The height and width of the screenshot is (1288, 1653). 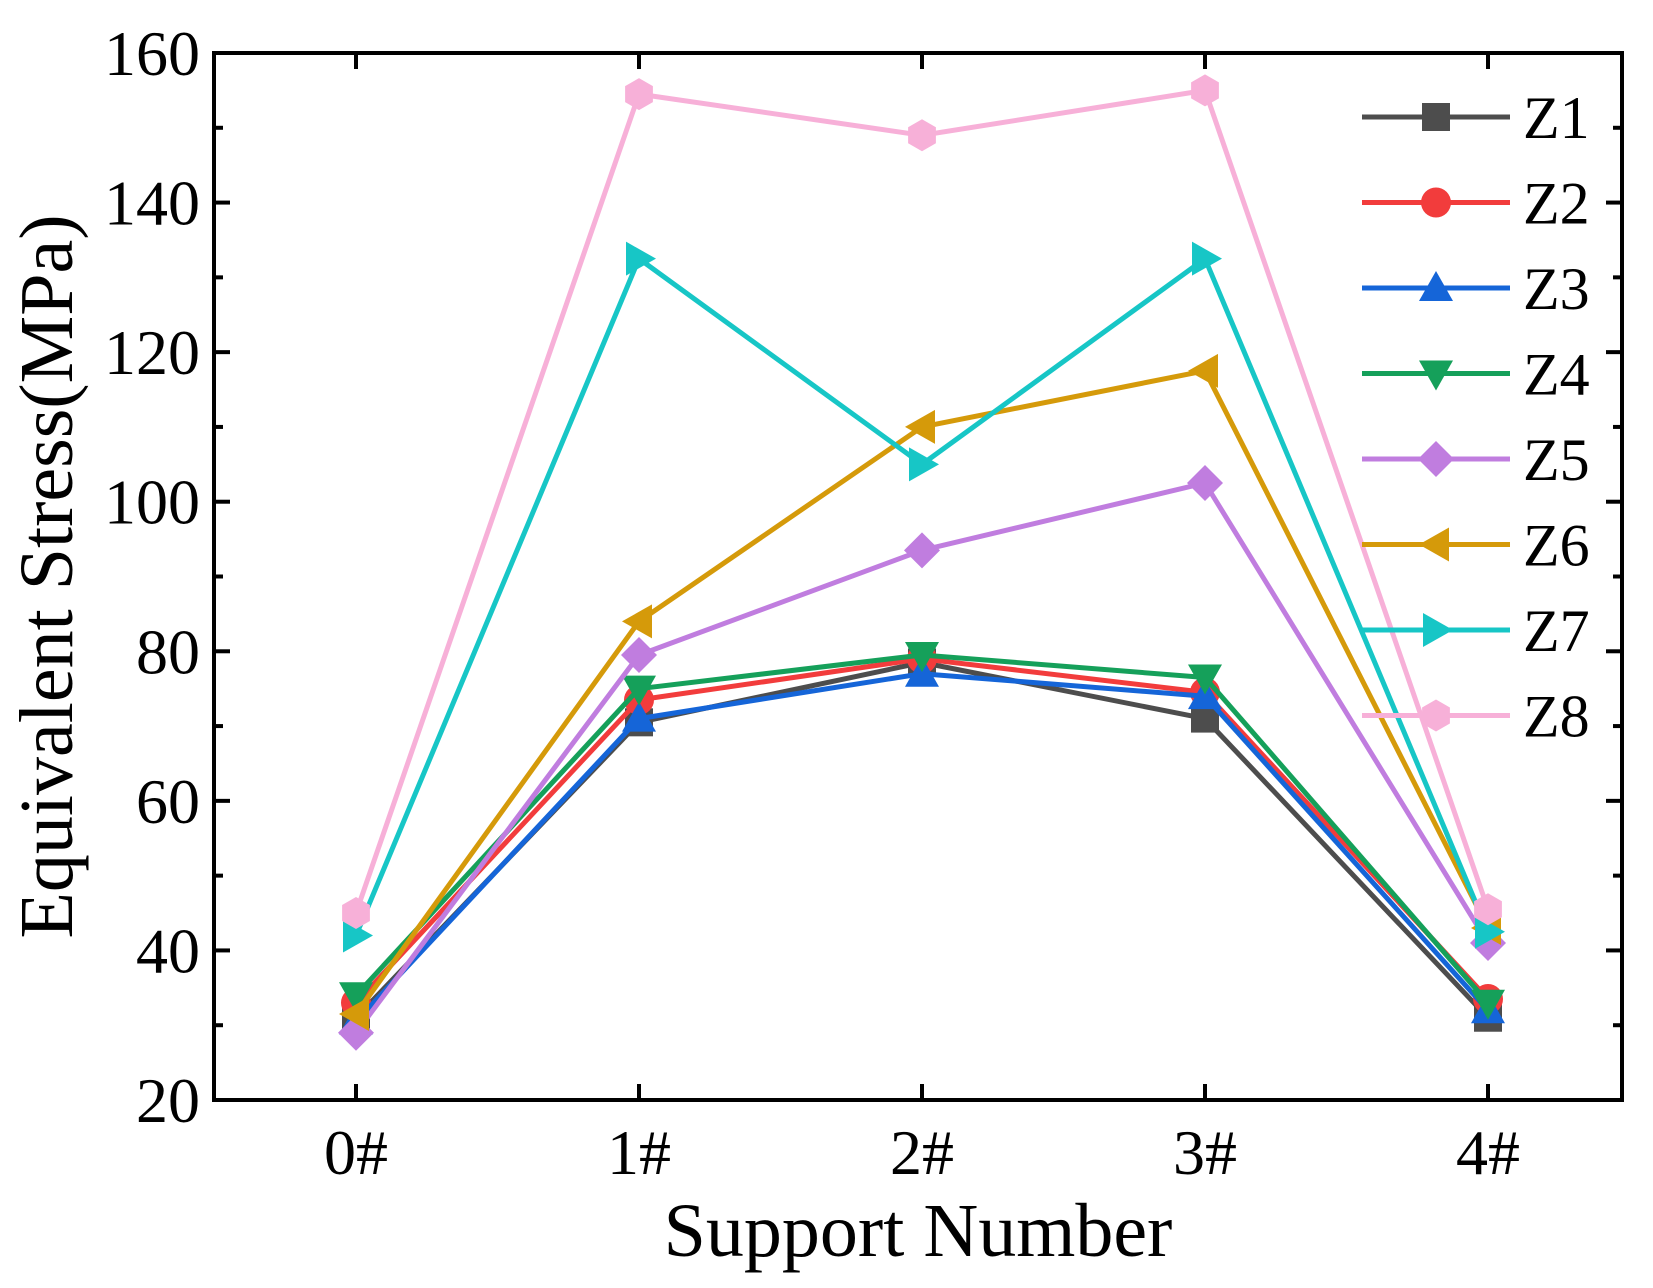 What do you see at coordinates (1476, 204) in the screenshot?
I see `legend-item-z2: Z2` at bounding box center [1476, 204].